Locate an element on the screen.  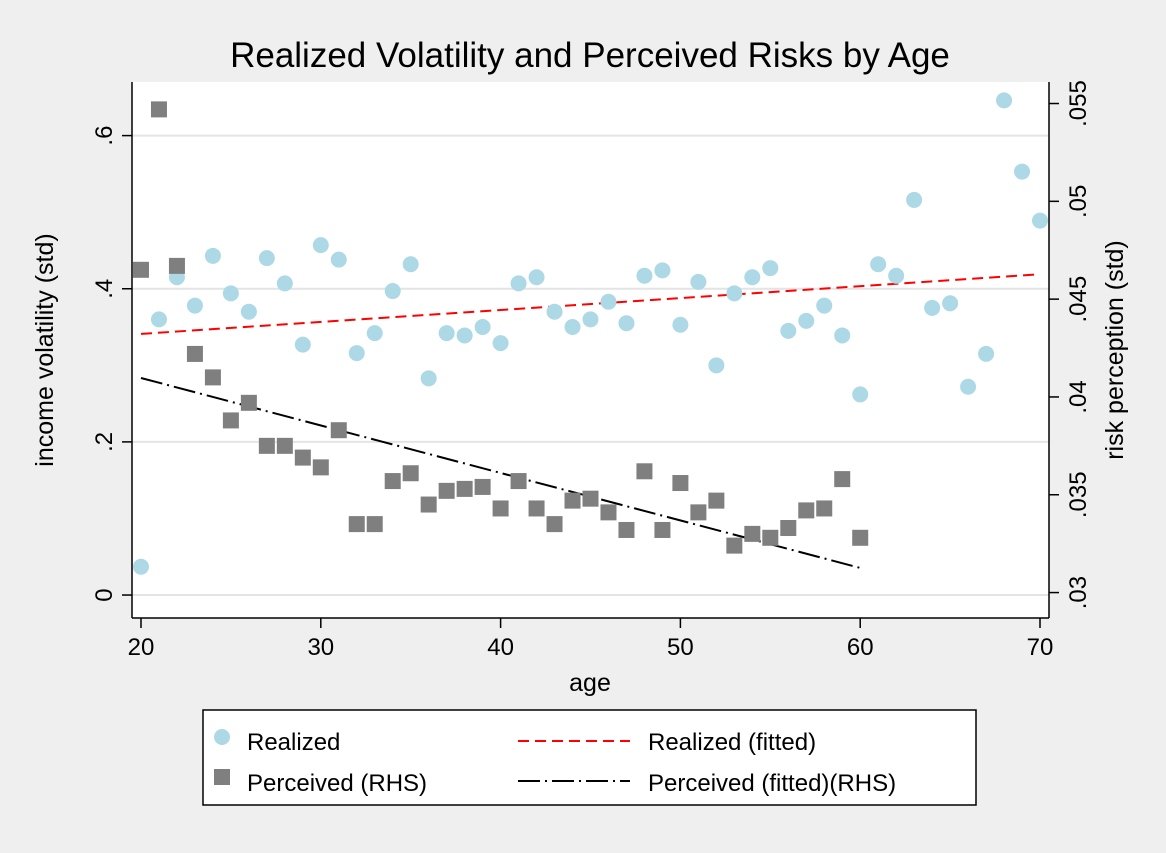
legend-label-realized: Realized is located at coordinates (293, 742).